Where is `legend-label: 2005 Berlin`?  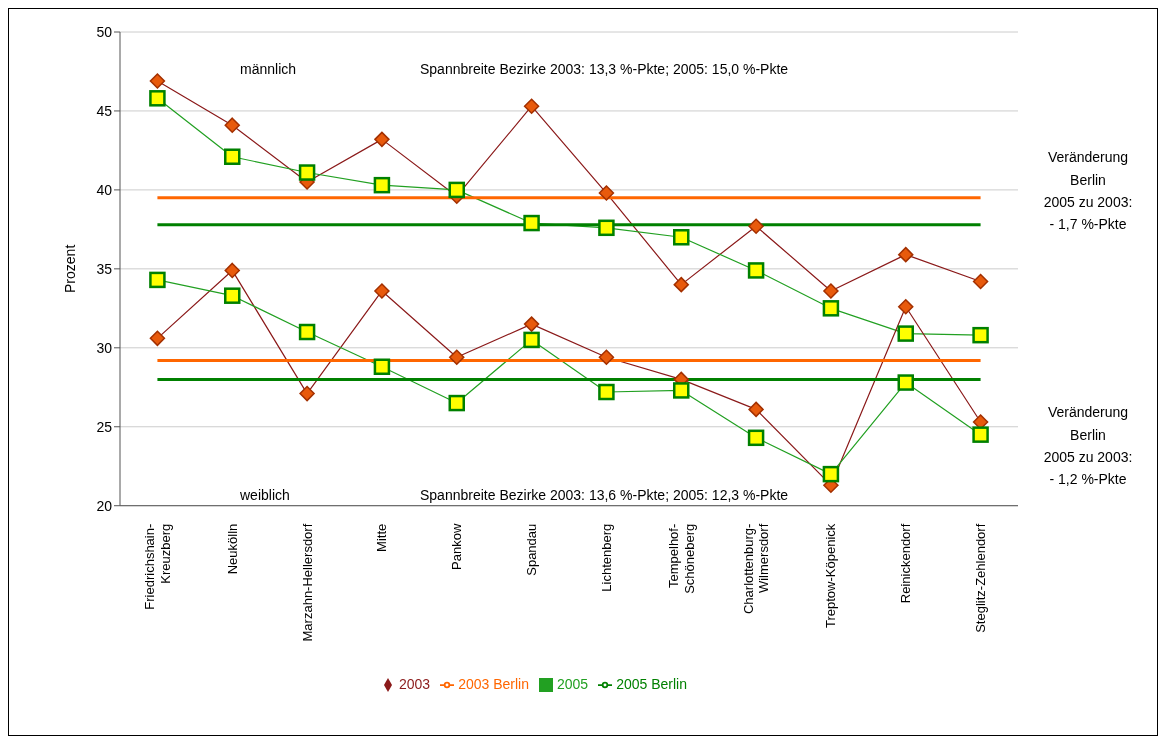
legend-label: 2005 Berlin is located at coordinates (651, 683).